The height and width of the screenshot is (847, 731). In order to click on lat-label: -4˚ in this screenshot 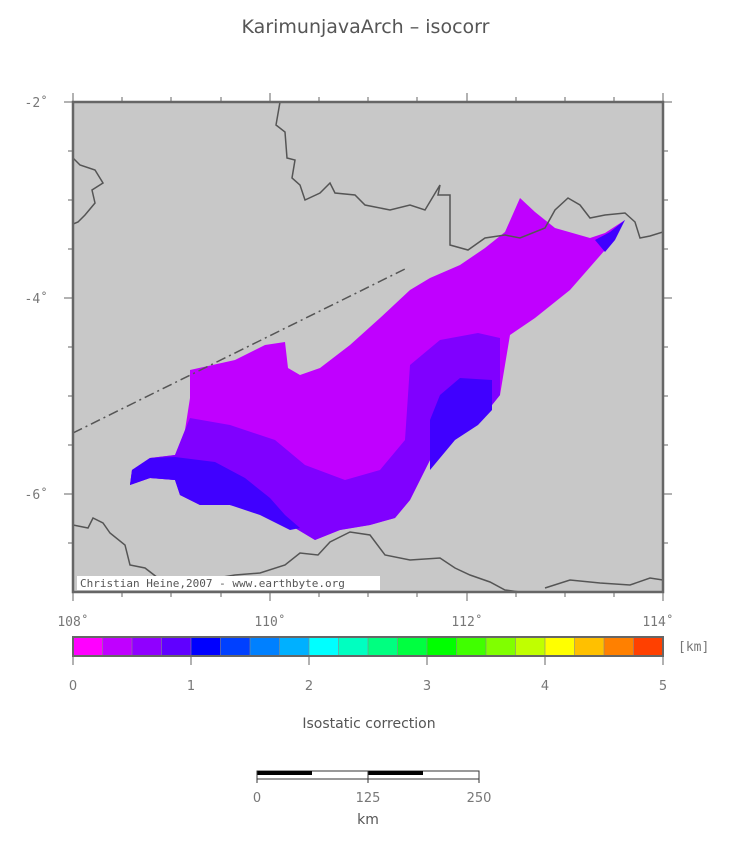, I will do `click(36, 299)`.